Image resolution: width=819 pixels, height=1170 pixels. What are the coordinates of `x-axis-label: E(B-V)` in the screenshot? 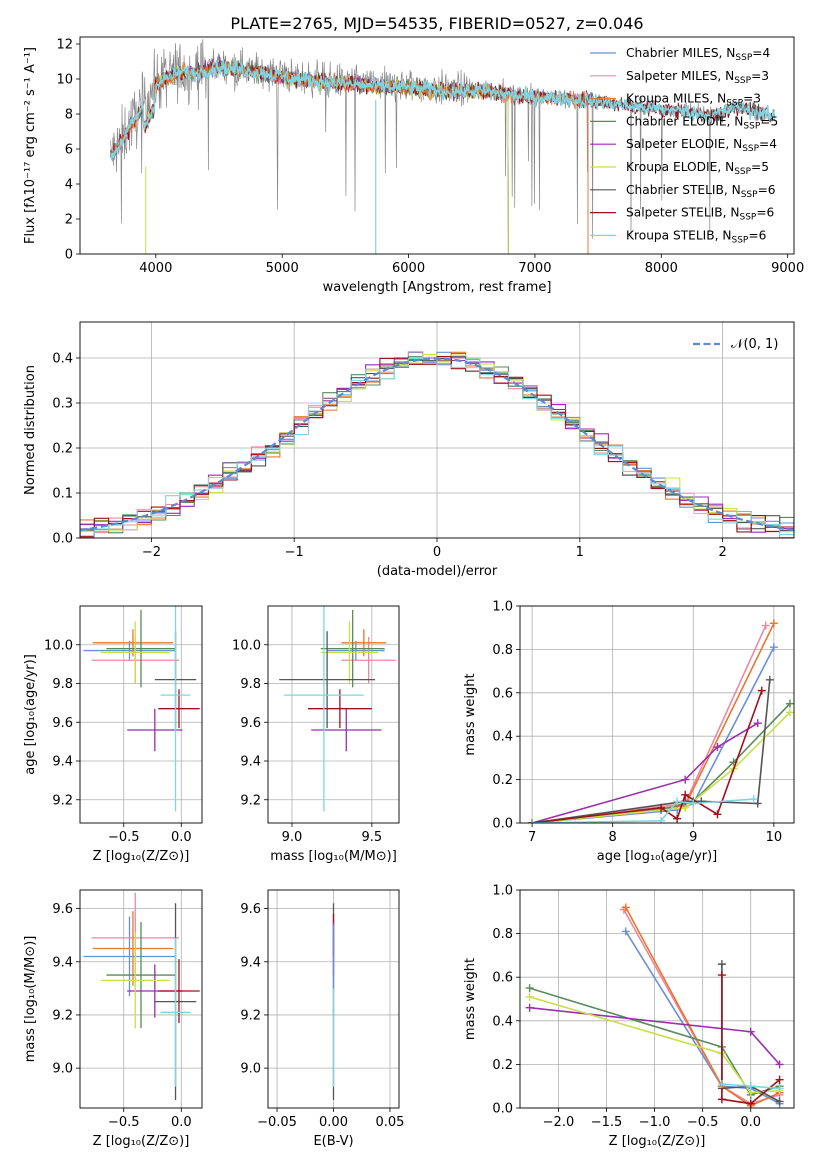 It's located at (333, 1141).